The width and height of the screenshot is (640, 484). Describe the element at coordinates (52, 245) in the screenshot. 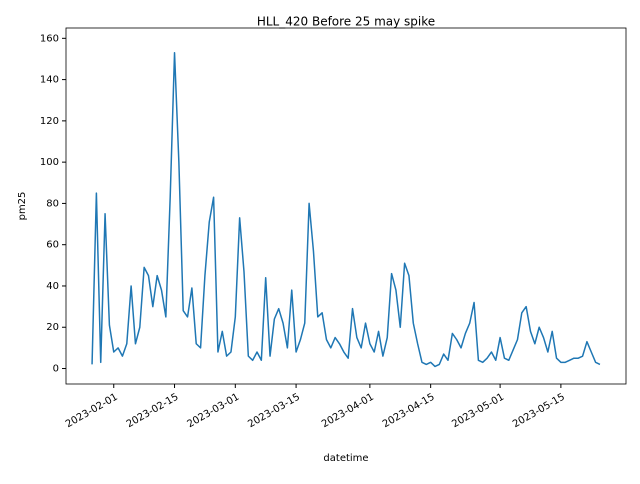

I see `y-tick-label: 60` at that location.